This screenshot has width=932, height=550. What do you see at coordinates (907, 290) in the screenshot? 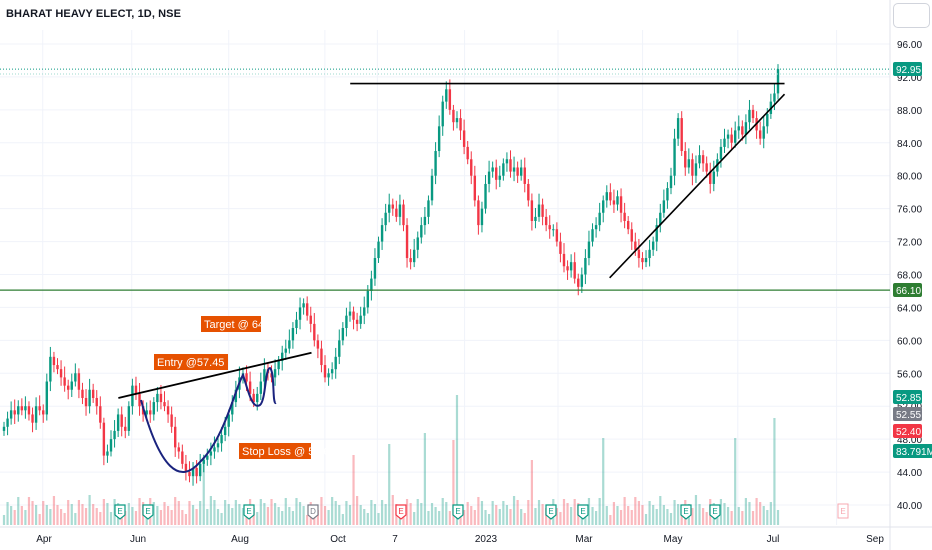
I see `price-tag: 66.10` at bounding box center [907, 290].